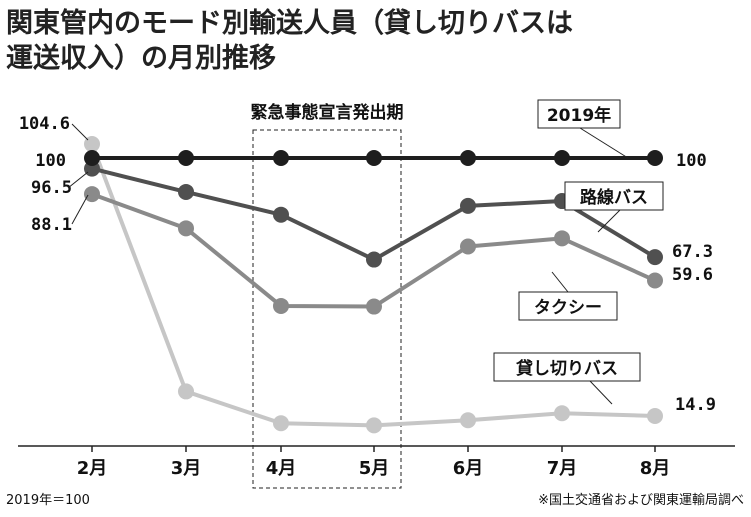 This screenshot has width=751, height=517. I want to click on emergency-period-box, so click(327, 309).